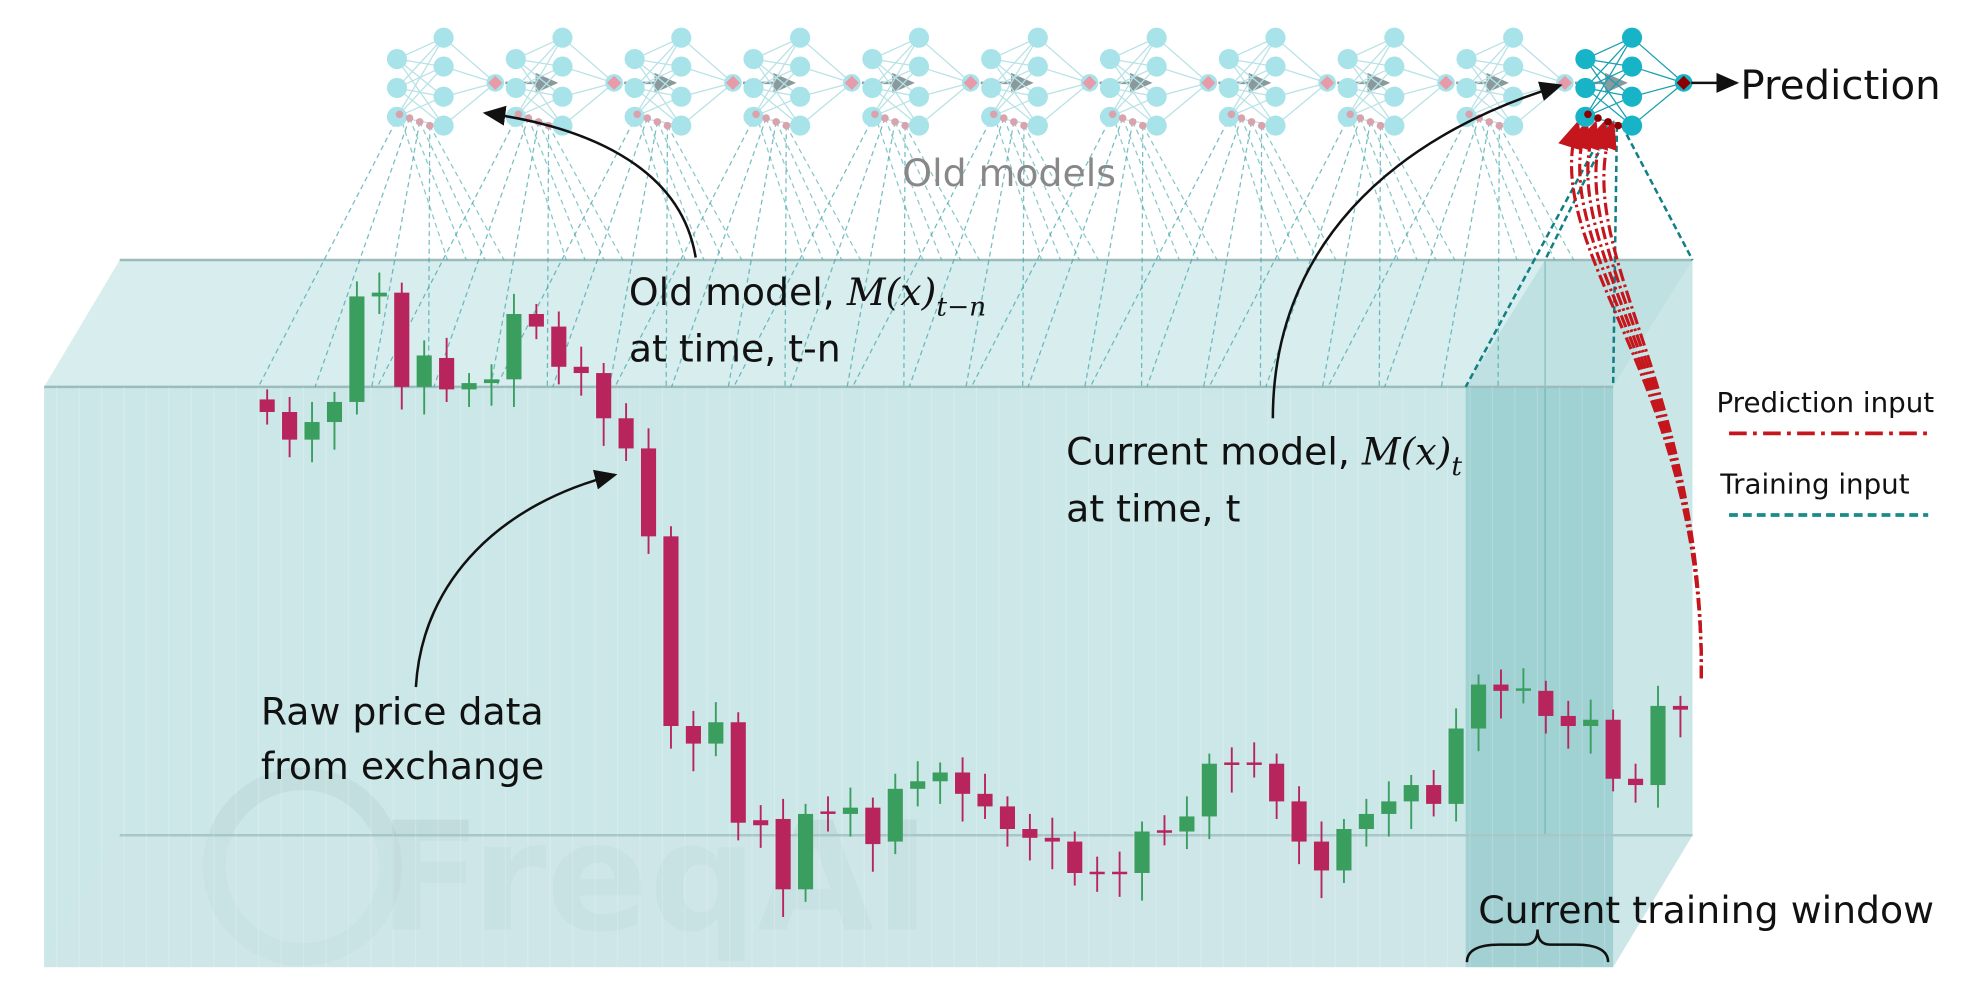  Describe the element at coordinates (1840, 86) in the screenshot. I see `prediction-label: Prediction` at that location.